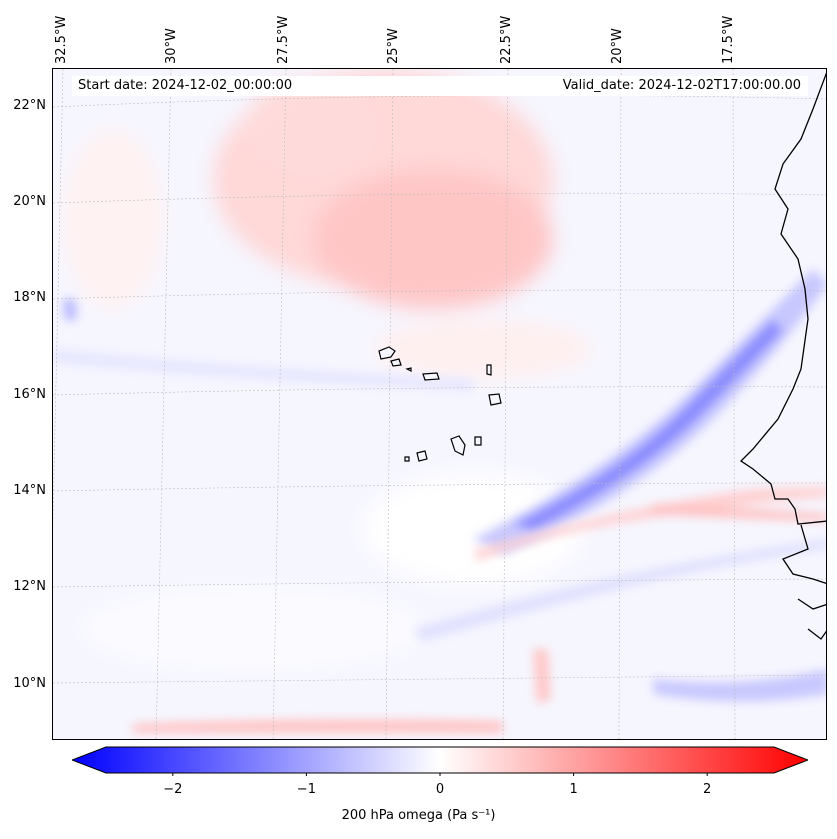 This screenshot has height=839, width=837. What do you see at coordinates (333, 571) in the screenshot?
I see `neutral-patches` at bounding box center [333, 571].